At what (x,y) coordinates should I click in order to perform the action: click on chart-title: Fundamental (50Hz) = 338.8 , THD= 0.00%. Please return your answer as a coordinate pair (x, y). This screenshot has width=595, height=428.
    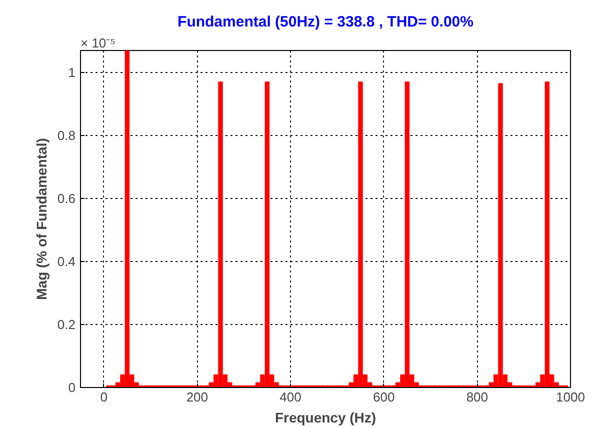
    Looking at the image, I should click on (326, 22).